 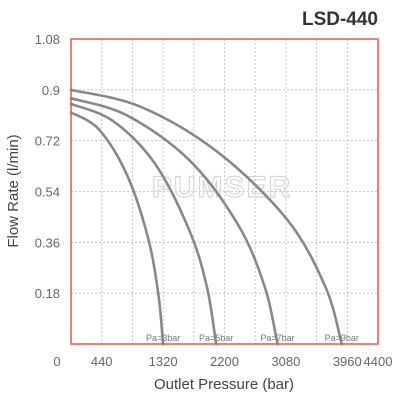 I want to click on curve-label: Pa=9bar, so click(x=342, y=338).